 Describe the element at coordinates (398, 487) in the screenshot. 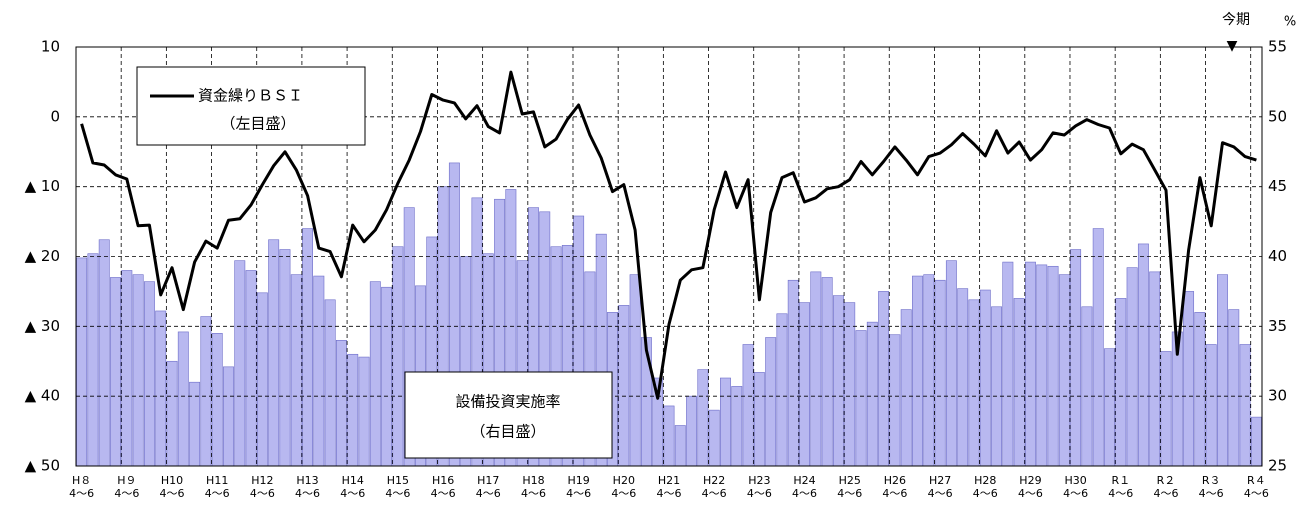

I see `x-tick-label: H15 4～6` at that location.